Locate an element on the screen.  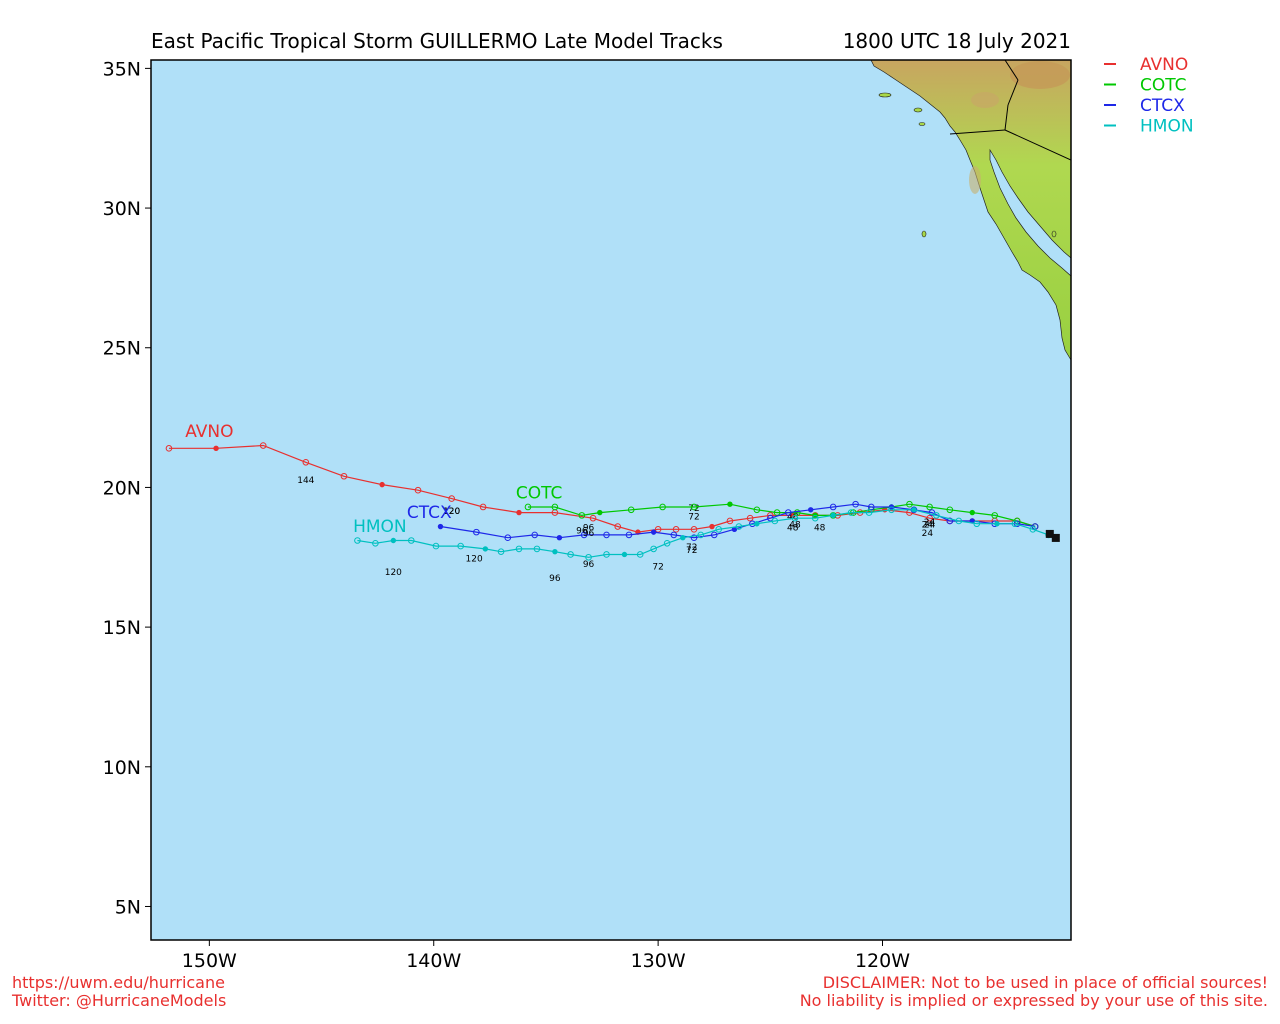
land-mainland is located at coordinates (970, 210).